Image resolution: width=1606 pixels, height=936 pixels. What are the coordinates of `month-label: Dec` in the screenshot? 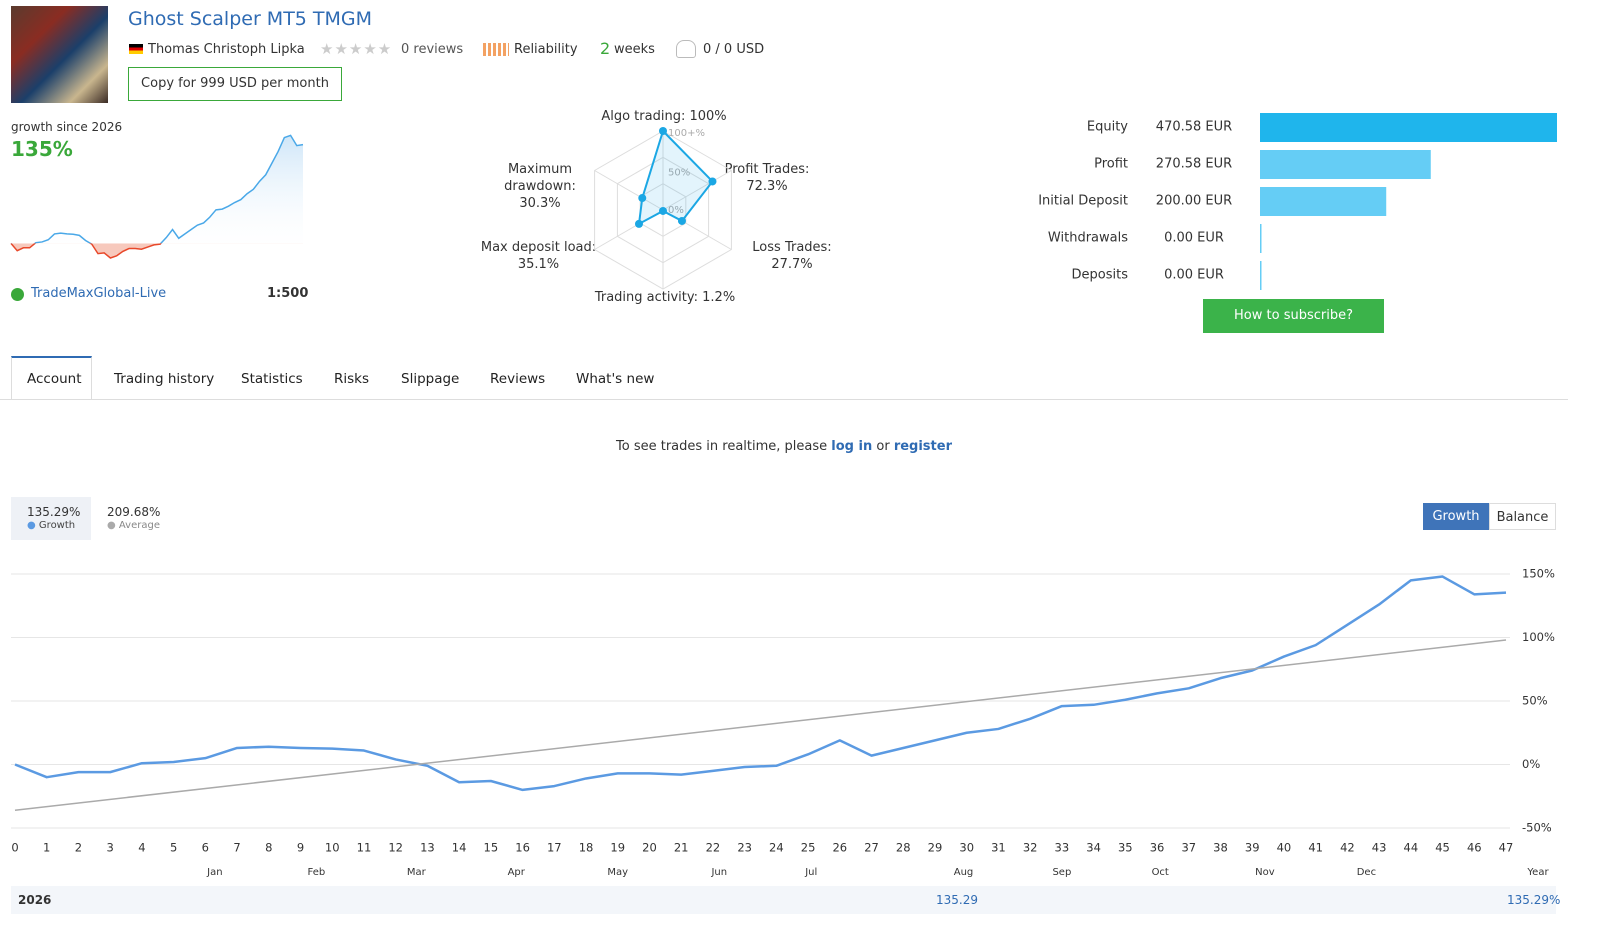 It's located at (1366, 872).